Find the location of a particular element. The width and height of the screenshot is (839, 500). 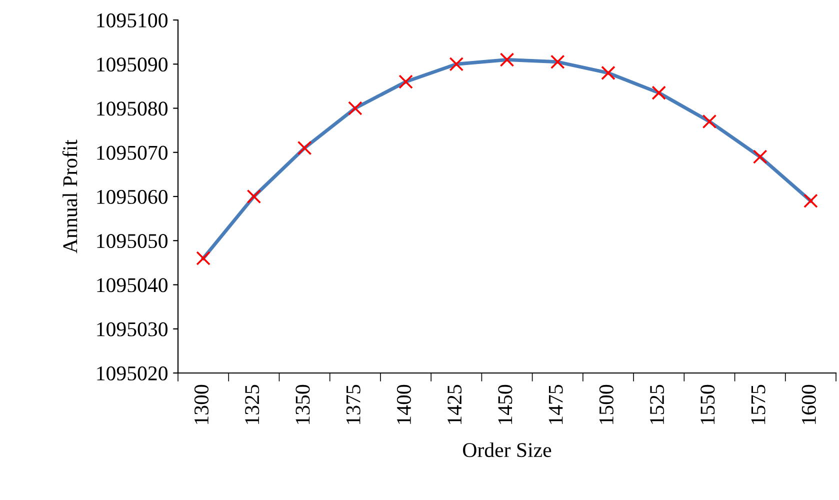

x-tick-label: 1300 is located at coordinates (201, 404).